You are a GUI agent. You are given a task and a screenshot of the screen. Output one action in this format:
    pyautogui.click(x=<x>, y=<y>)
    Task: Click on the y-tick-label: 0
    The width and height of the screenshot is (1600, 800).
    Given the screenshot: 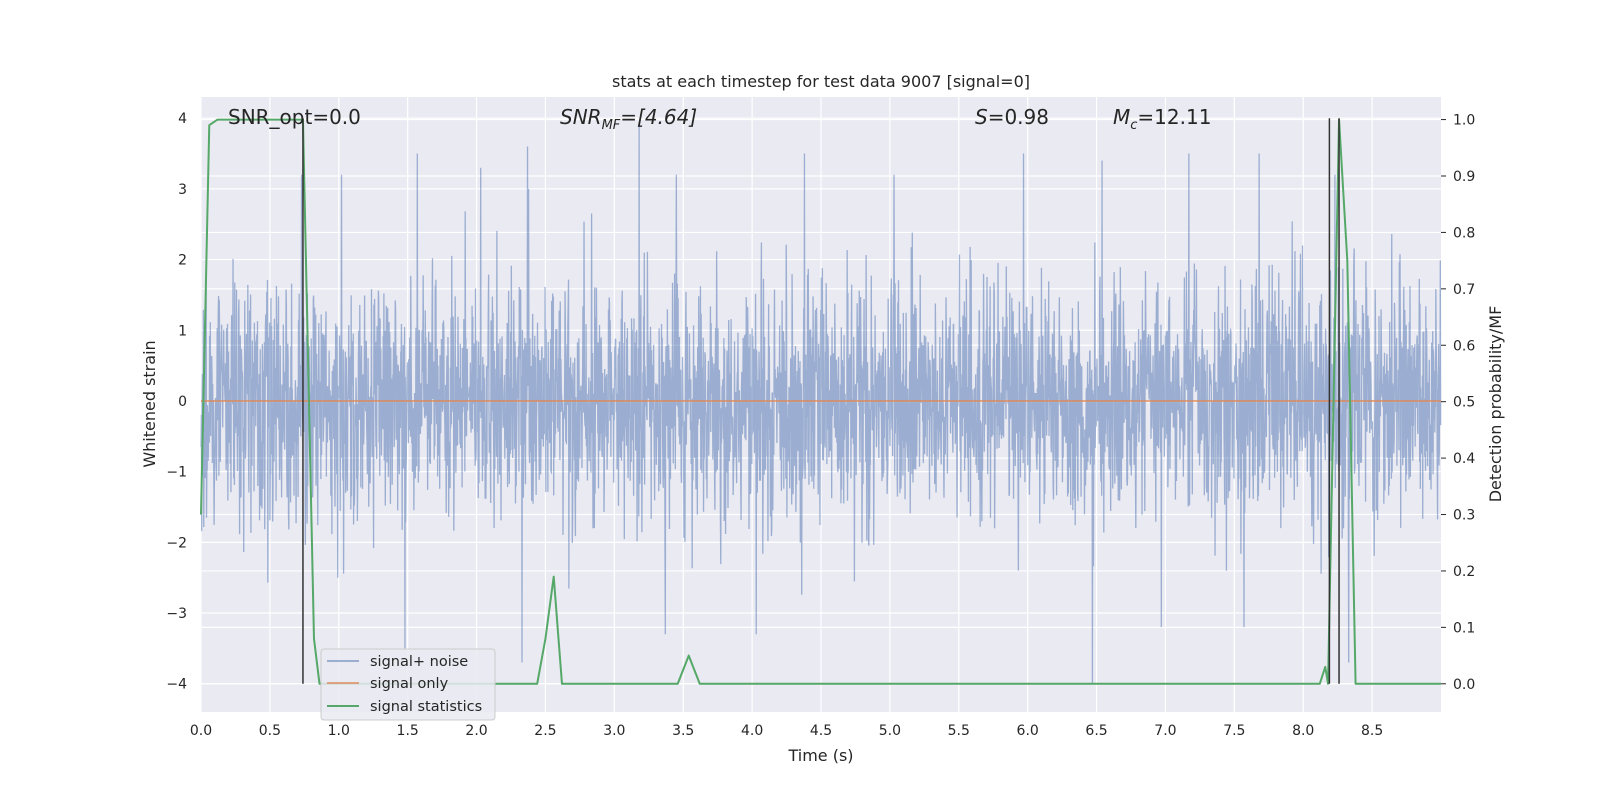 What is the action you would take?
    pyautogui.click(x=182, y=402)
    